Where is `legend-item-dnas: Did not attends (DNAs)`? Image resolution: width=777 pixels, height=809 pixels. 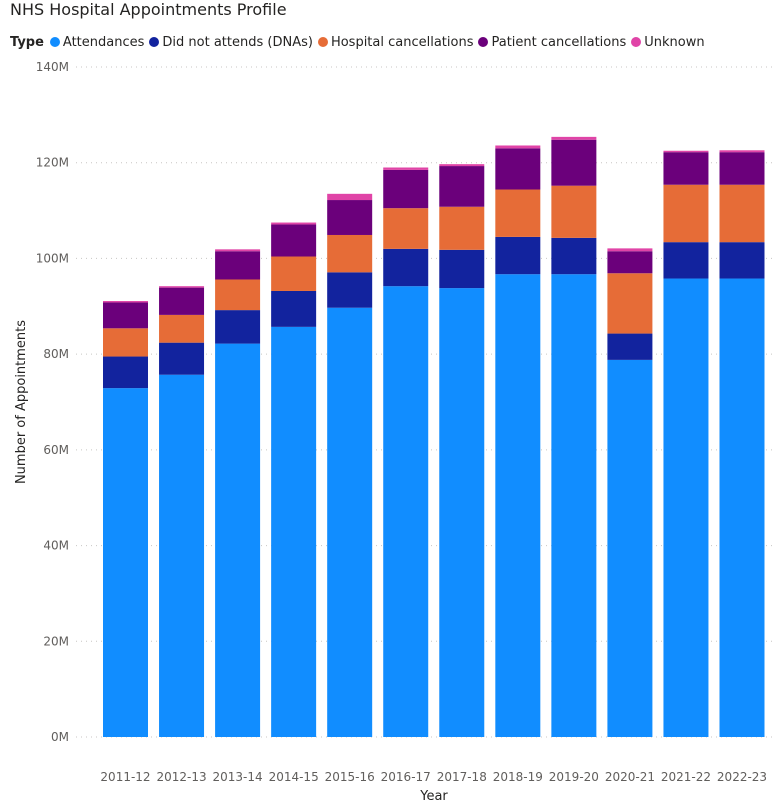 legend-item-dnas: Did not attends (DNAs) is located at coordinates (231, 42).